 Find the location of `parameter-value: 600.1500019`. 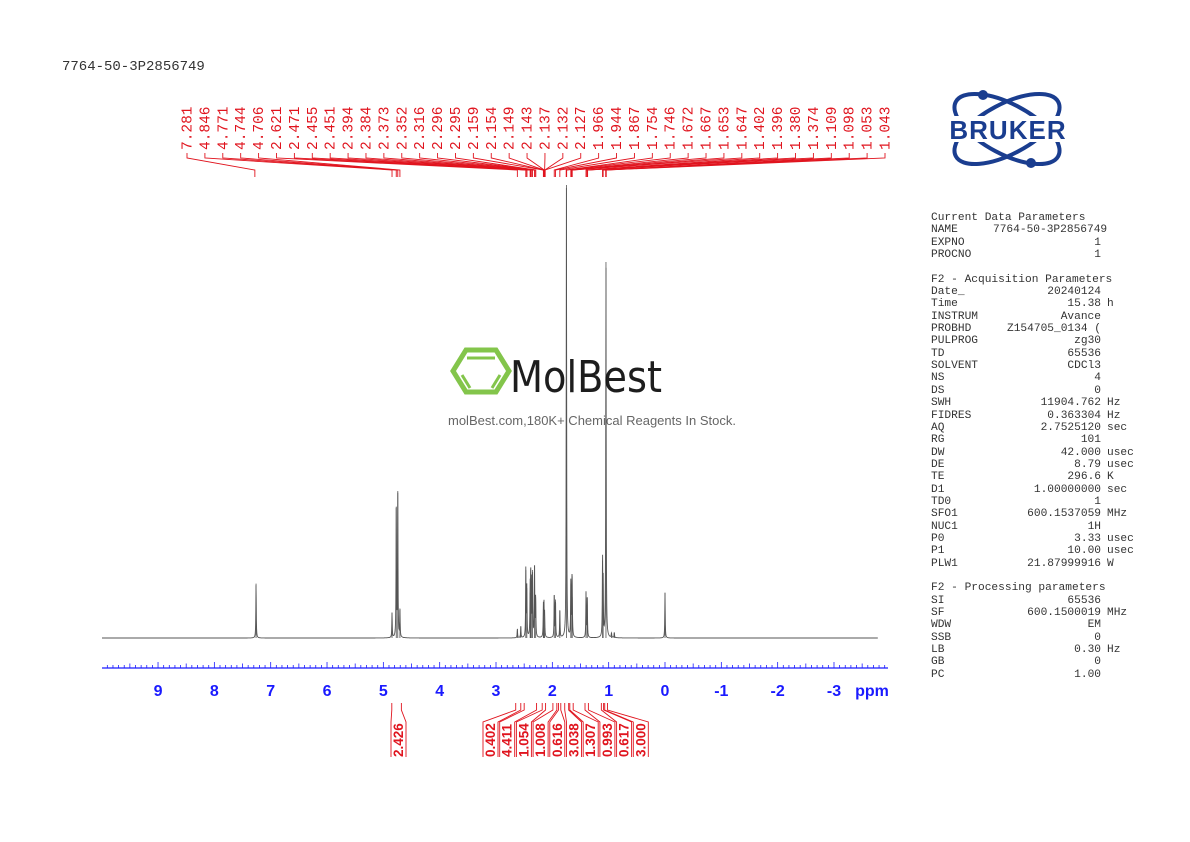

parameter-value: 600.1500019 is located at coordinates (1064, 613).